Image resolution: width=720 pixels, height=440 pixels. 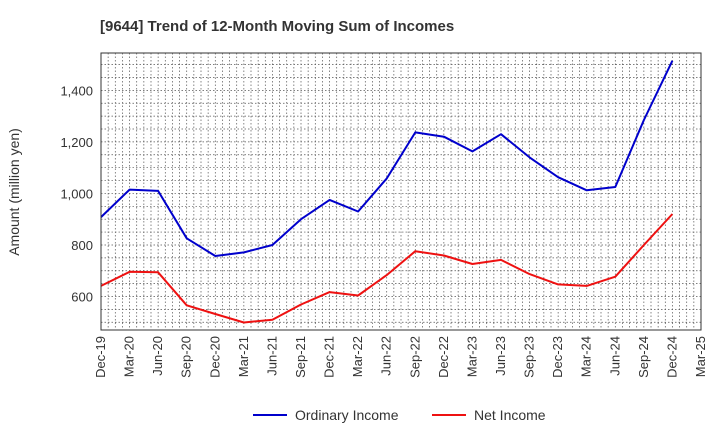 I want to click on y-tick-label: 1,400, so click(x=76, y=90).